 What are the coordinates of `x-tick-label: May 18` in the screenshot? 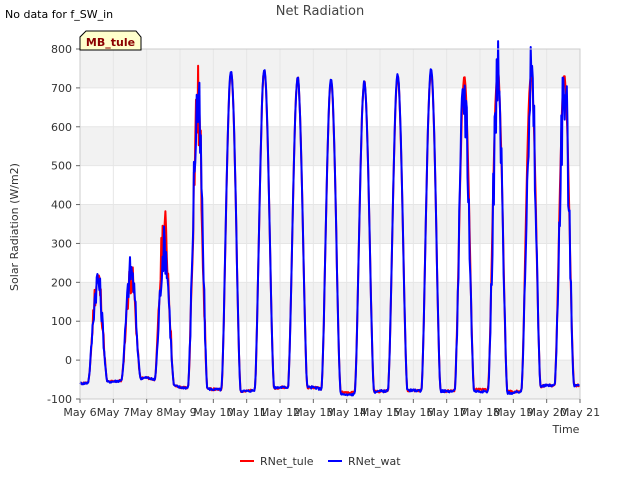 It's located at (480, 412).